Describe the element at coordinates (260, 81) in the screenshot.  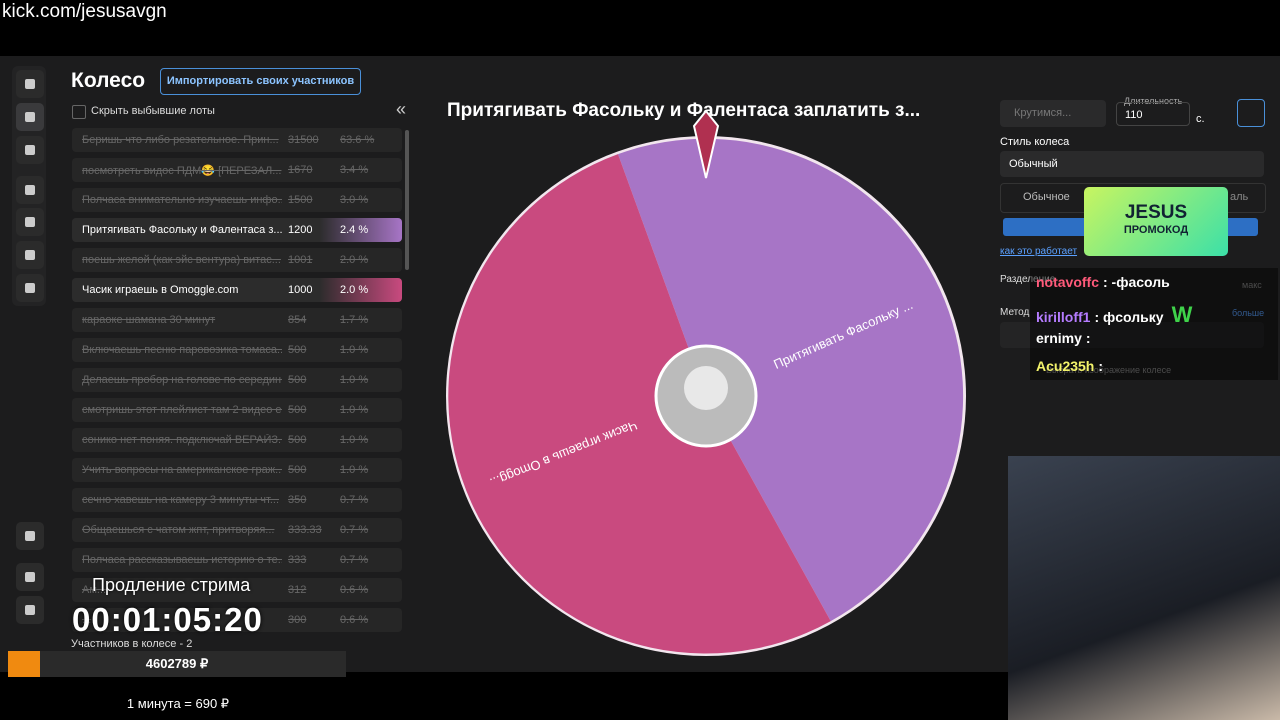
I see `import-button: Импортировать своих участников` at that location.